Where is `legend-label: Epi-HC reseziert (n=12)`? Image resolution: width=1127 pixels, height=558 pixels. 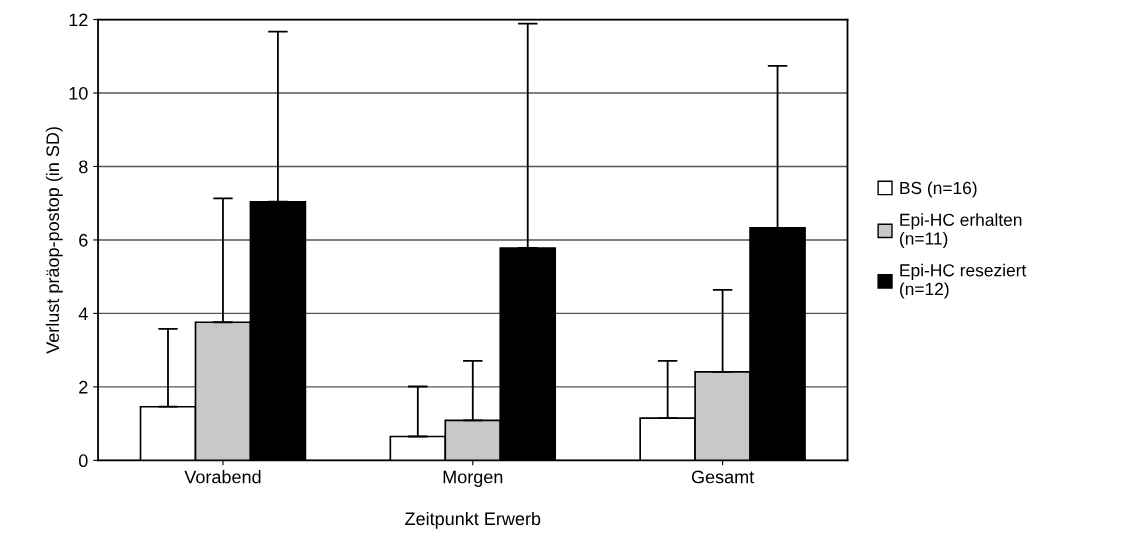
legend-label: Epi-HC reseziert (n=12) is located at coordinates (963, 281).